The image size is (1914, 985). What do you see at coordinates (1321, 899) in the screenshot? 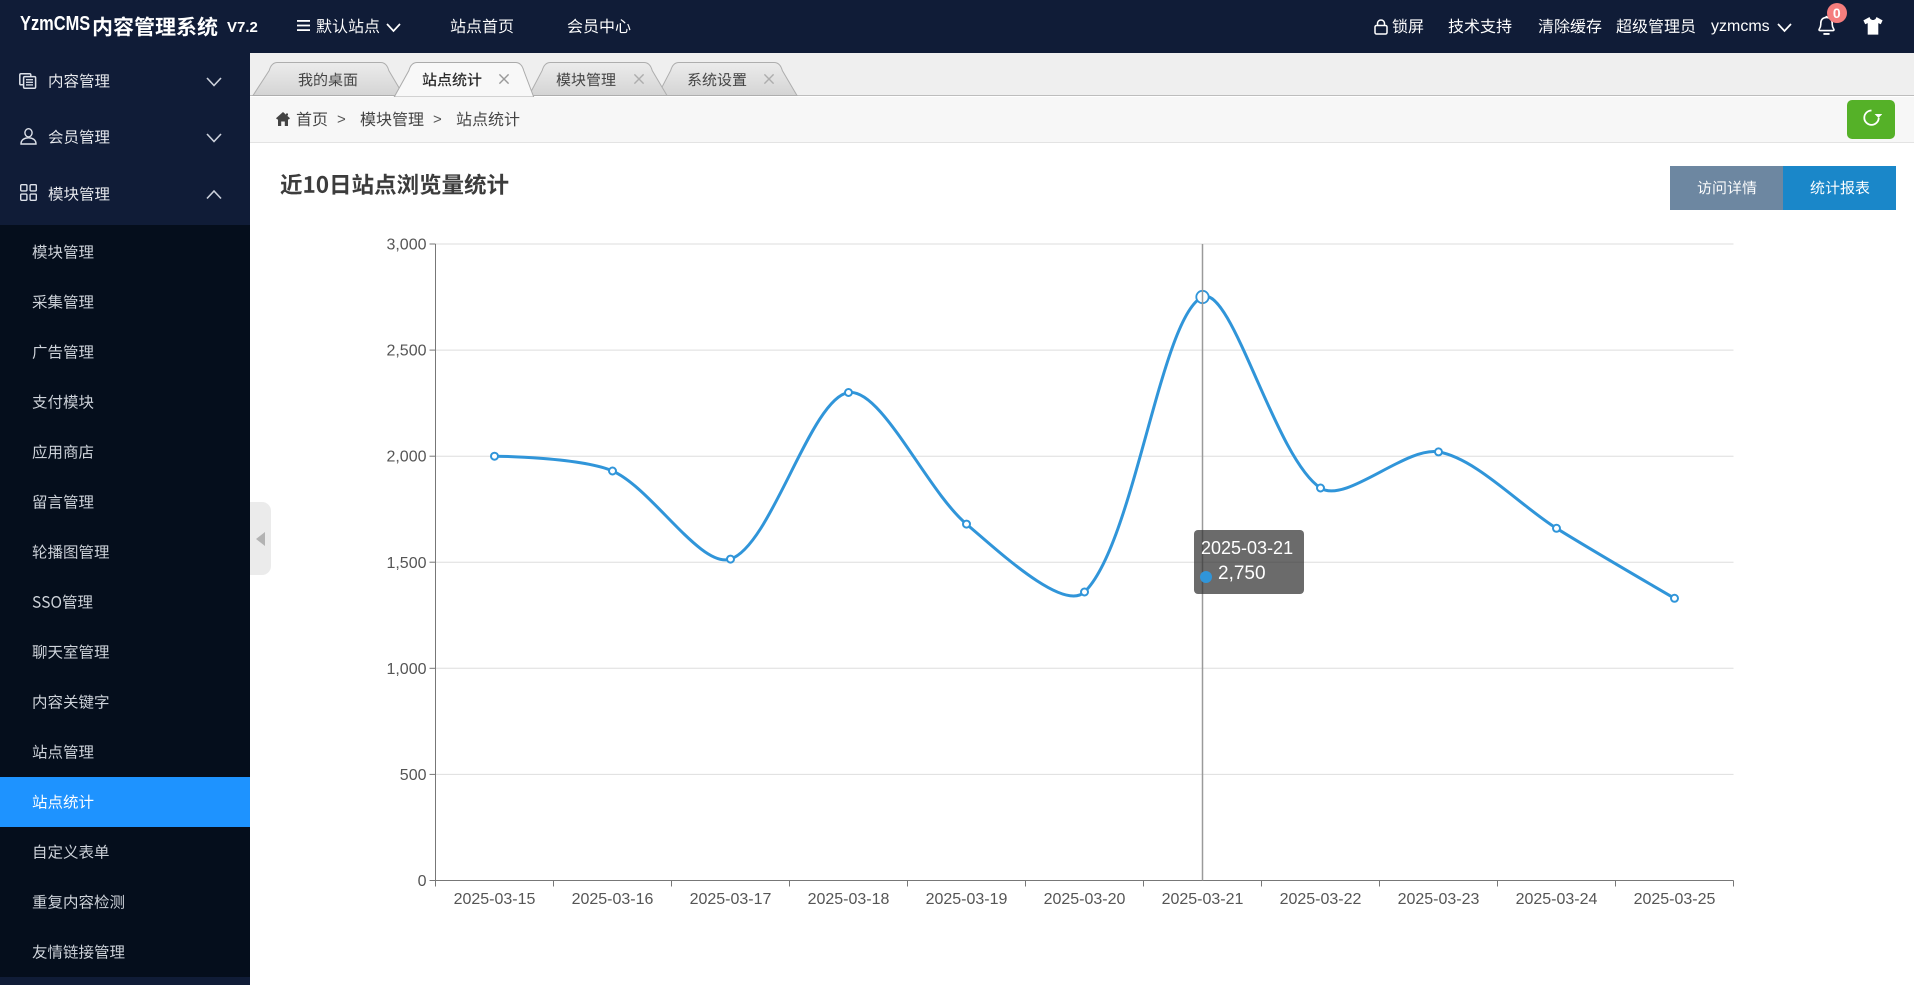
I see `svg-text: 2025-03-22` at bounding box center [1321, 899].